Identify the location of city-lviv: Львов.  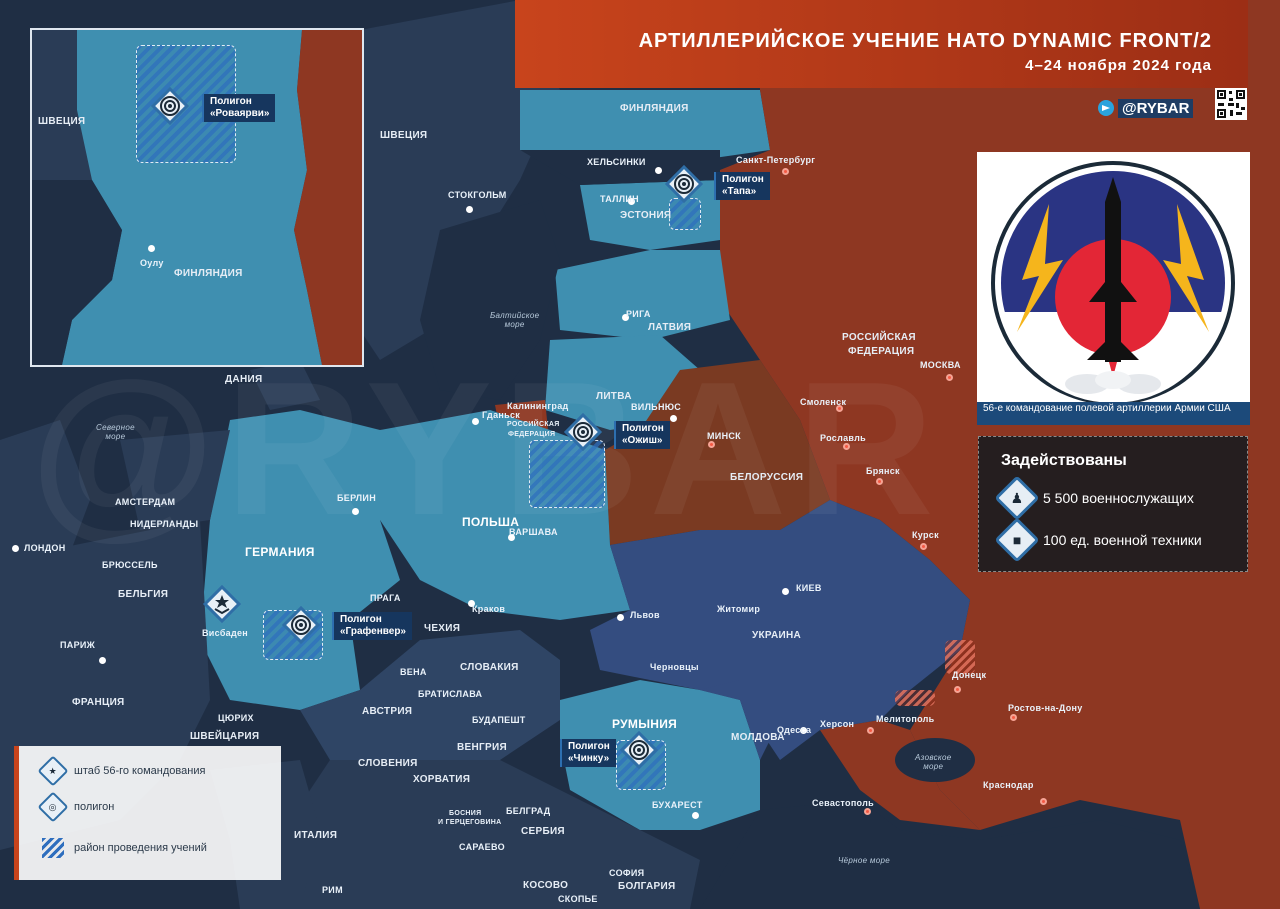
(645, 615).